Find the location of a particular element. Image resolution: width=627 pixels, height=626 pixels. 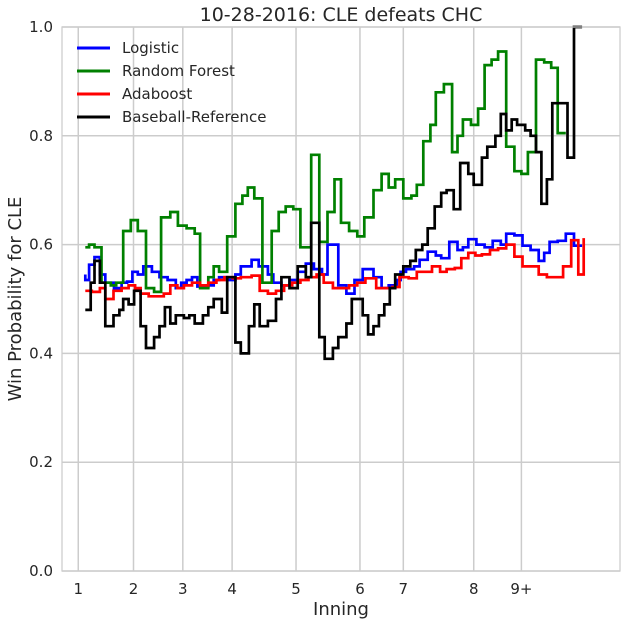

x-axis-label: Inning is located at coordinates (341, 609).